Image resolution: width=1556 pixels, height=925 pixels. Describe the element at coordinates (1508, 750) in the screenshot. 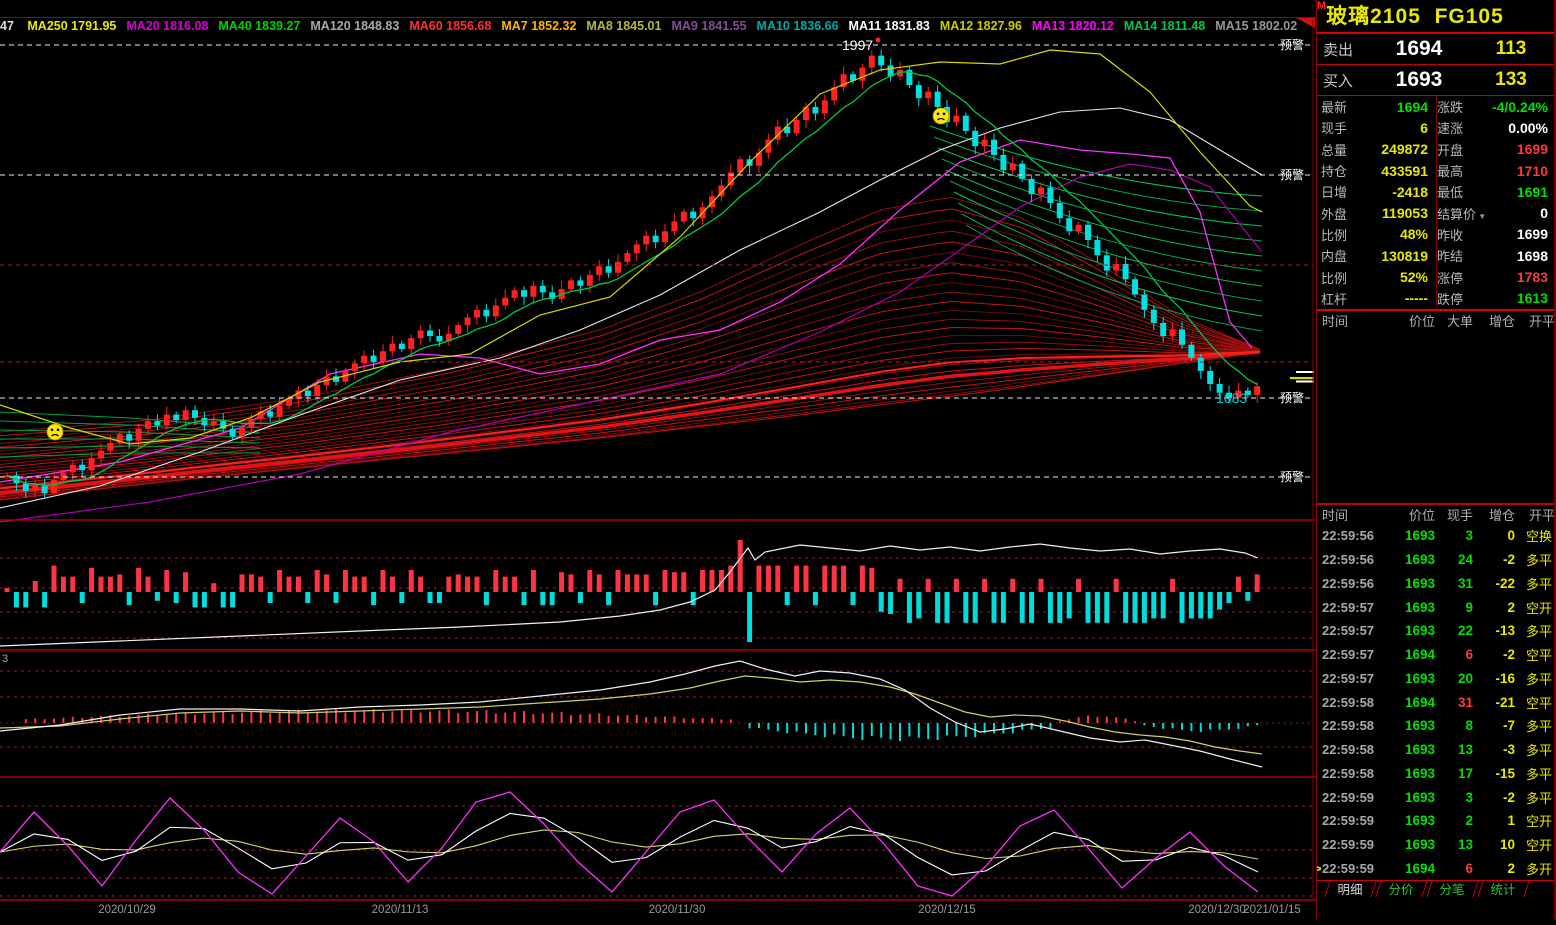

I see `tick-cell: -3` at that location.